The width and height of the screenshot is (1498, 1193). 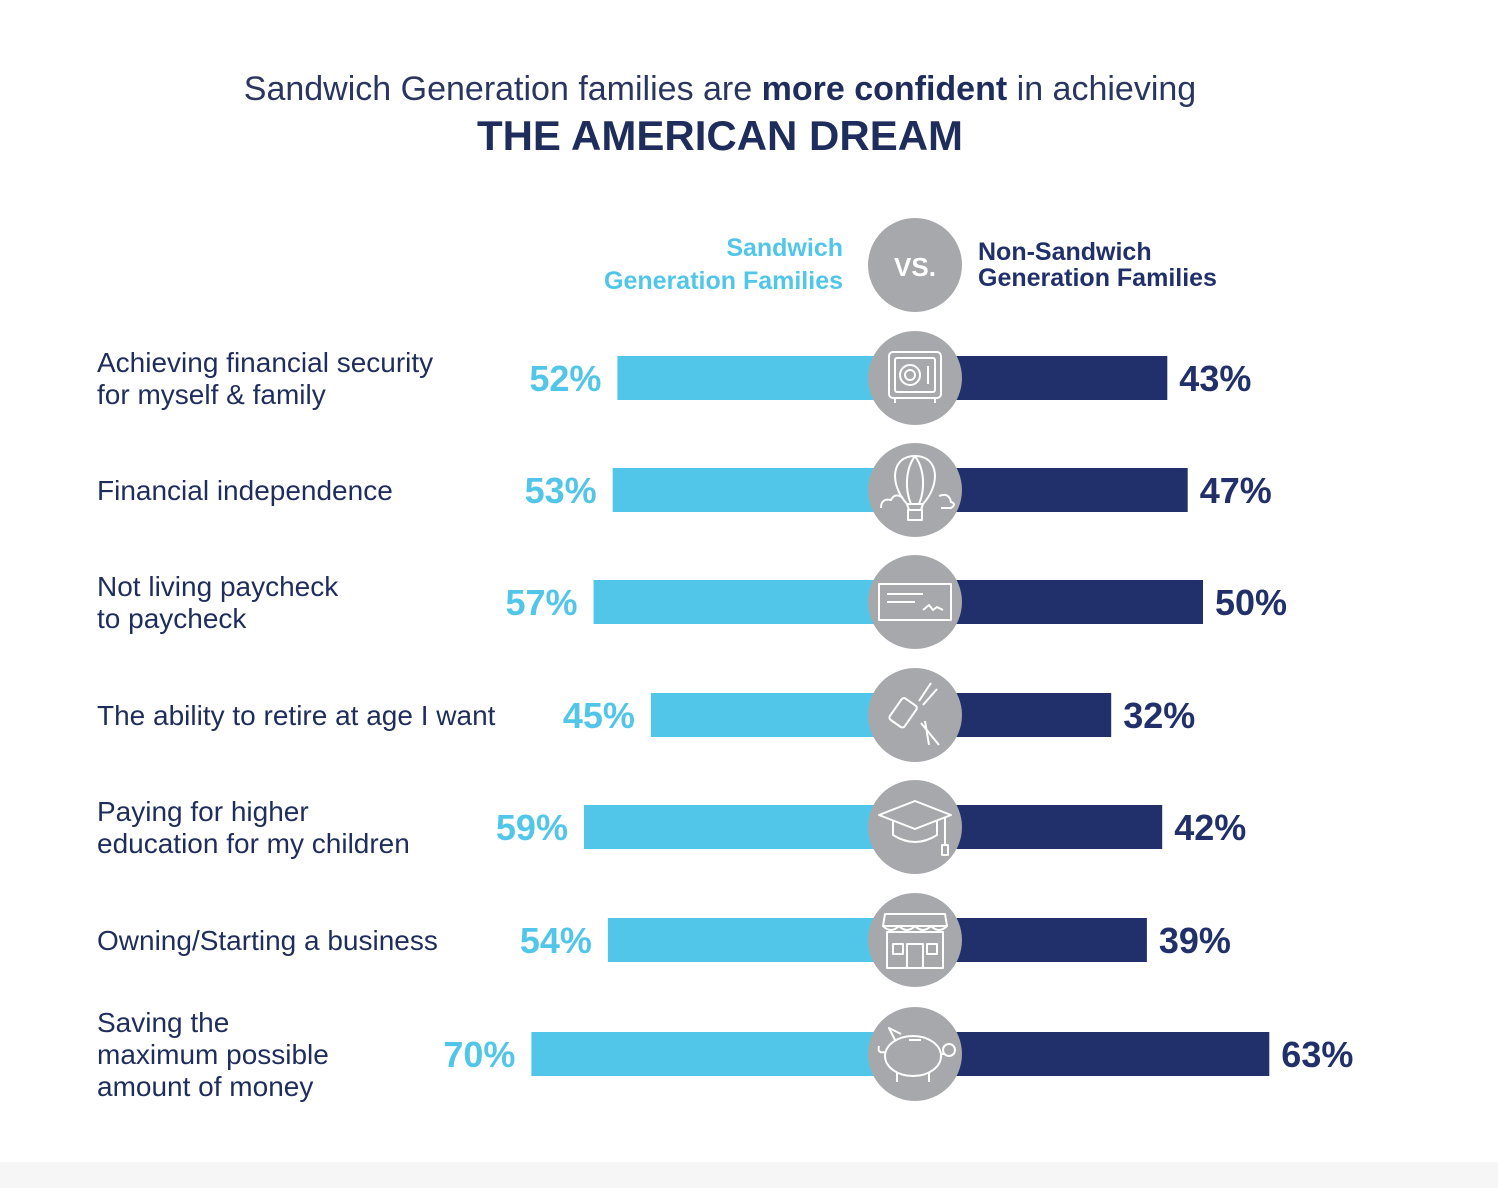 What do you see at coordinates (720, 135) in the screenshot?
I see `chart-title-line2: THE AMERICAN DREAM` at bounding box center [720, 135].